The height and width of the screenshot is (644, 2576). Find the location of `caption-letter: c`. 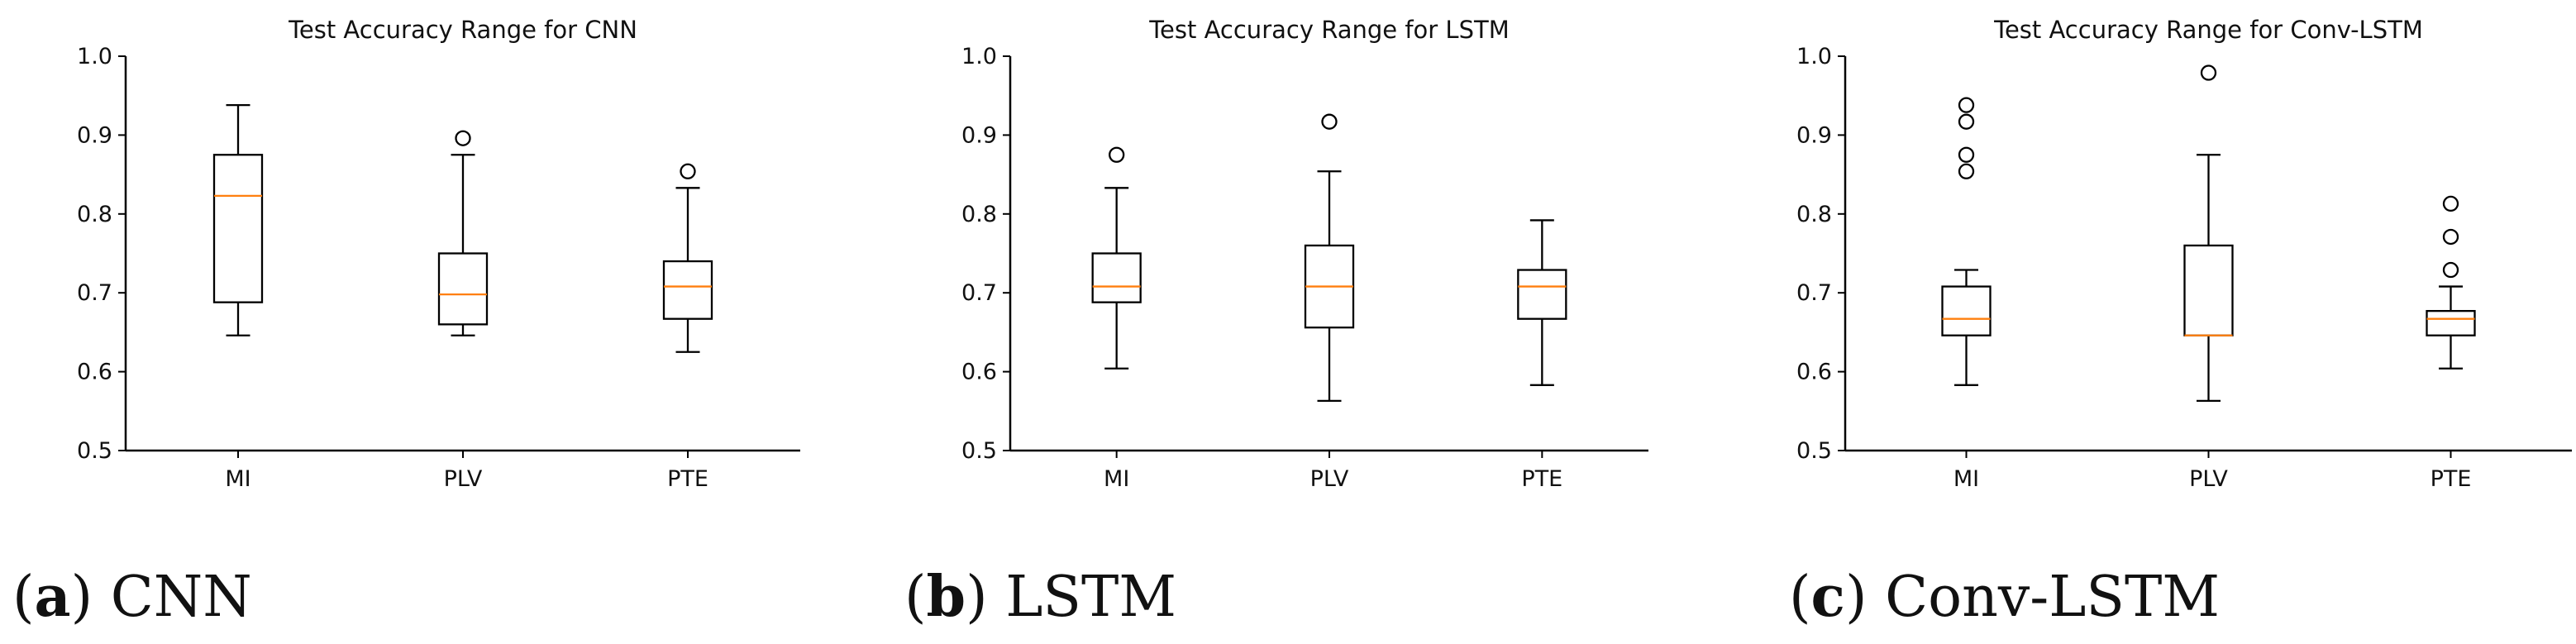

caption-letter: c is located at coordinates (1828, 597).